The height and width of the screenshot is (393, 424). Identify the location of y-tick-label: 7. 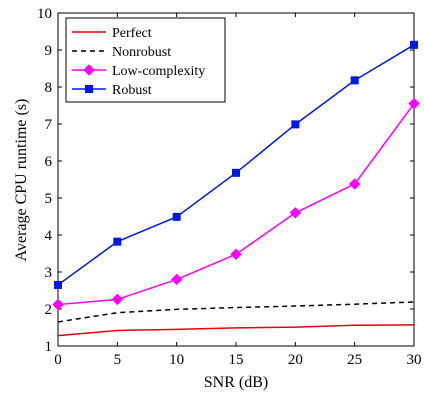
(49, 125).